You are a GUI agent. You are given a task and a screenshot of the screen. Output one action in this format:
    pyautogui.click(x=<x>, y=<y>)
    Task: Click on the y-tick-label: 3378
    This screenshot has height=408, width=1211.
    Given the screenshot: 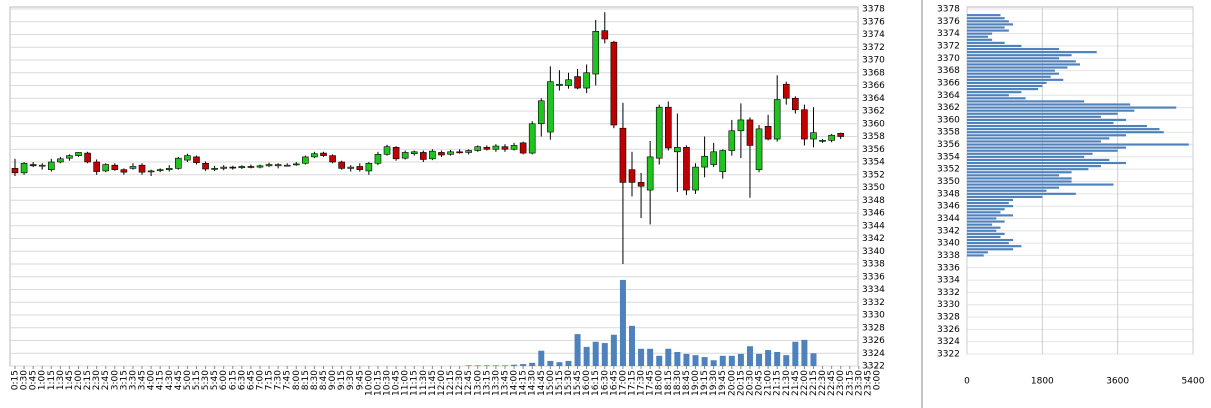 What is the action you would take?
    pyautogui.click(x=873, y=10)
    